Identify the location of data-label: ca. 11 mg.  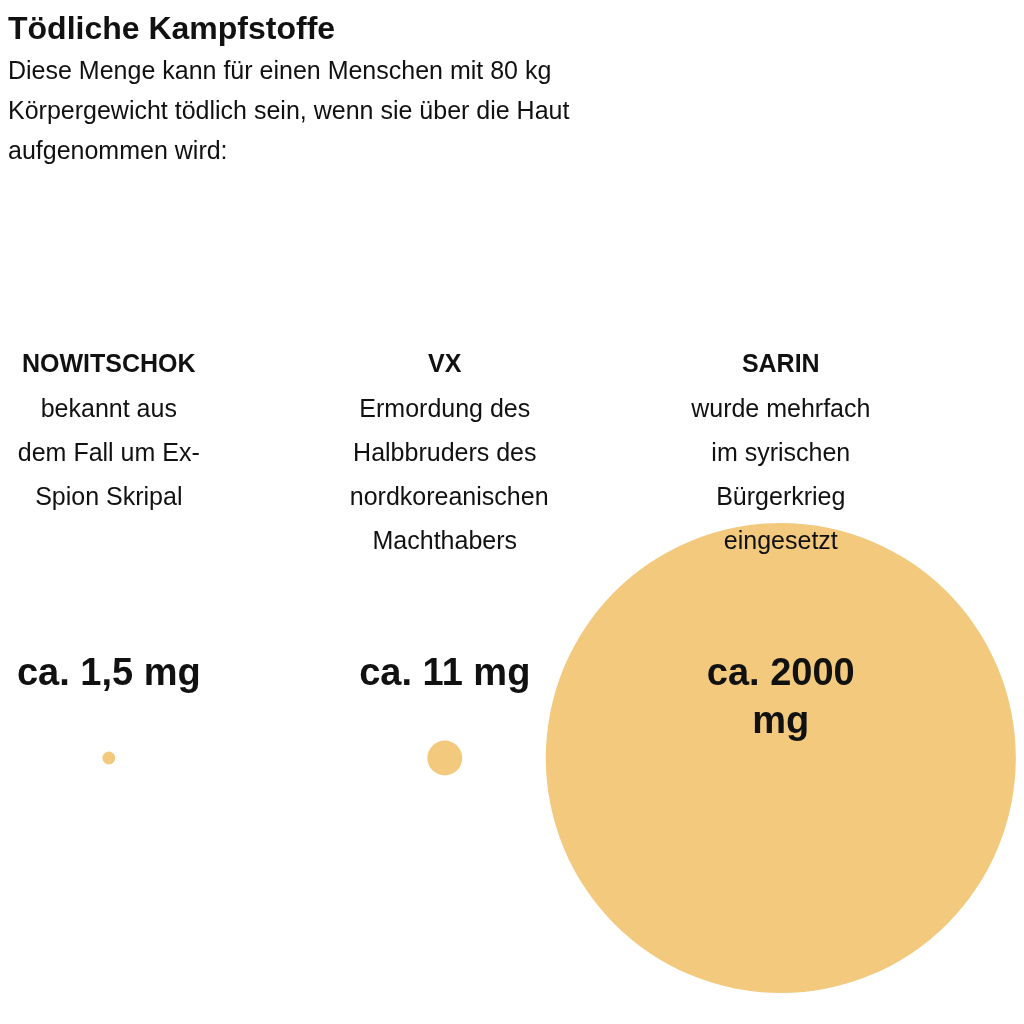
(445, 672).